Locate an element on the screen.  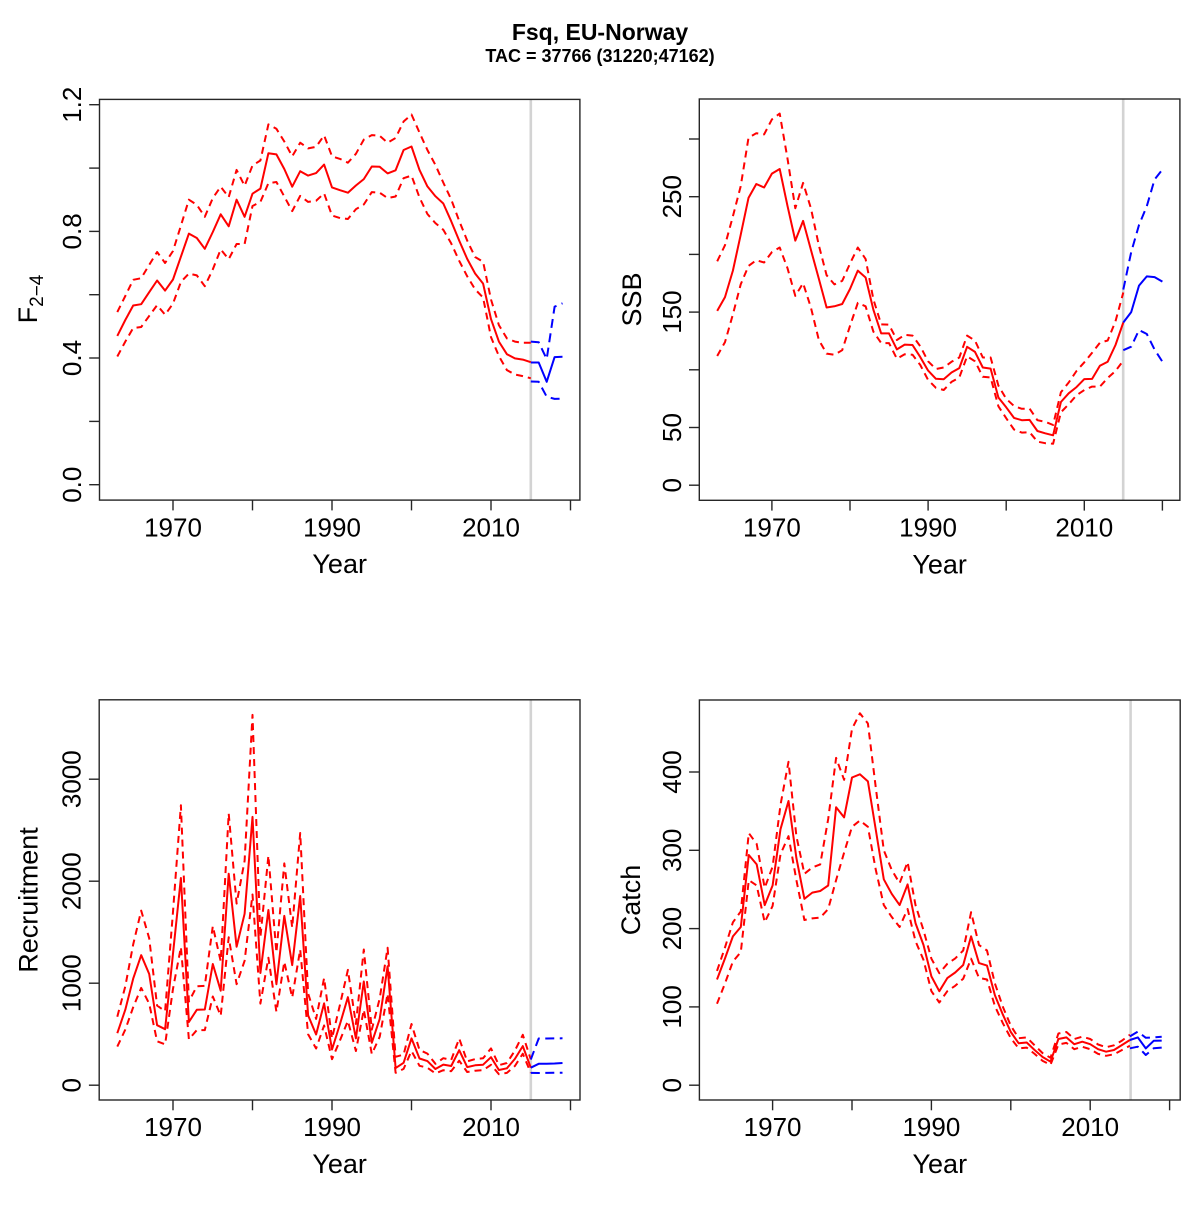
svg-text: Catch is located at coordinates (631, 900).